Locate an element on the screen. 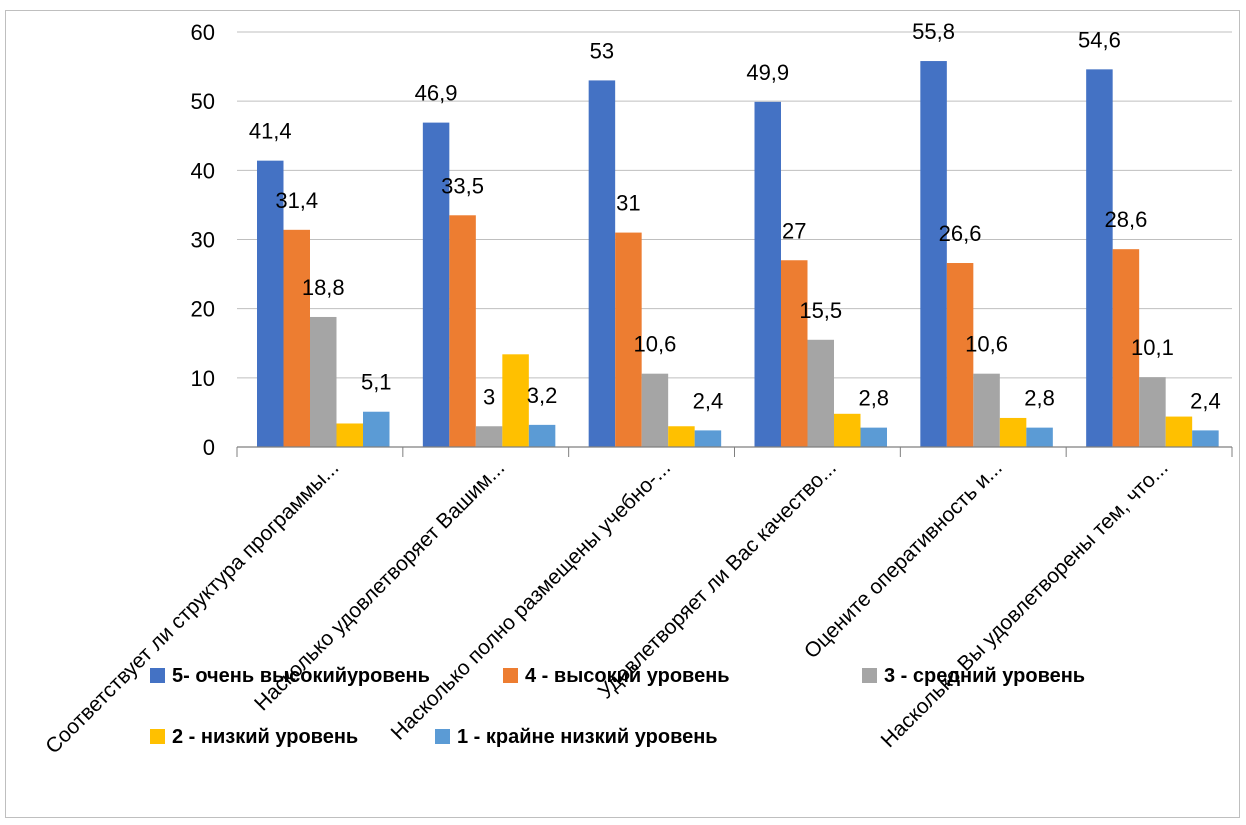 The width and height of the screenshot is (1246, 825). data-label: 46,9 is located at coordinates (436, 93).